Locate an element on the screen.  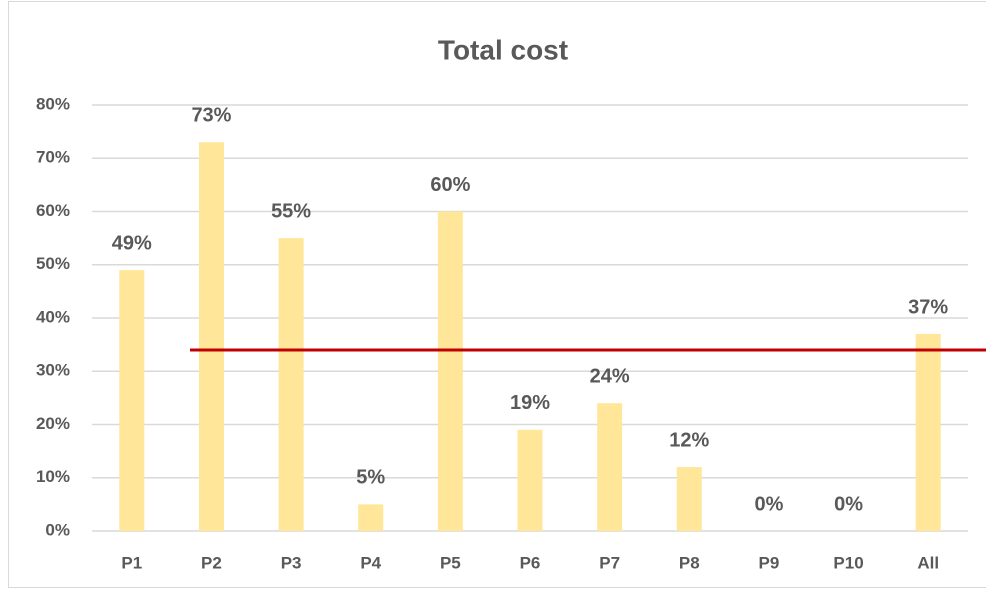
y-tick-label: 80% is located at coordinates (53, 103).